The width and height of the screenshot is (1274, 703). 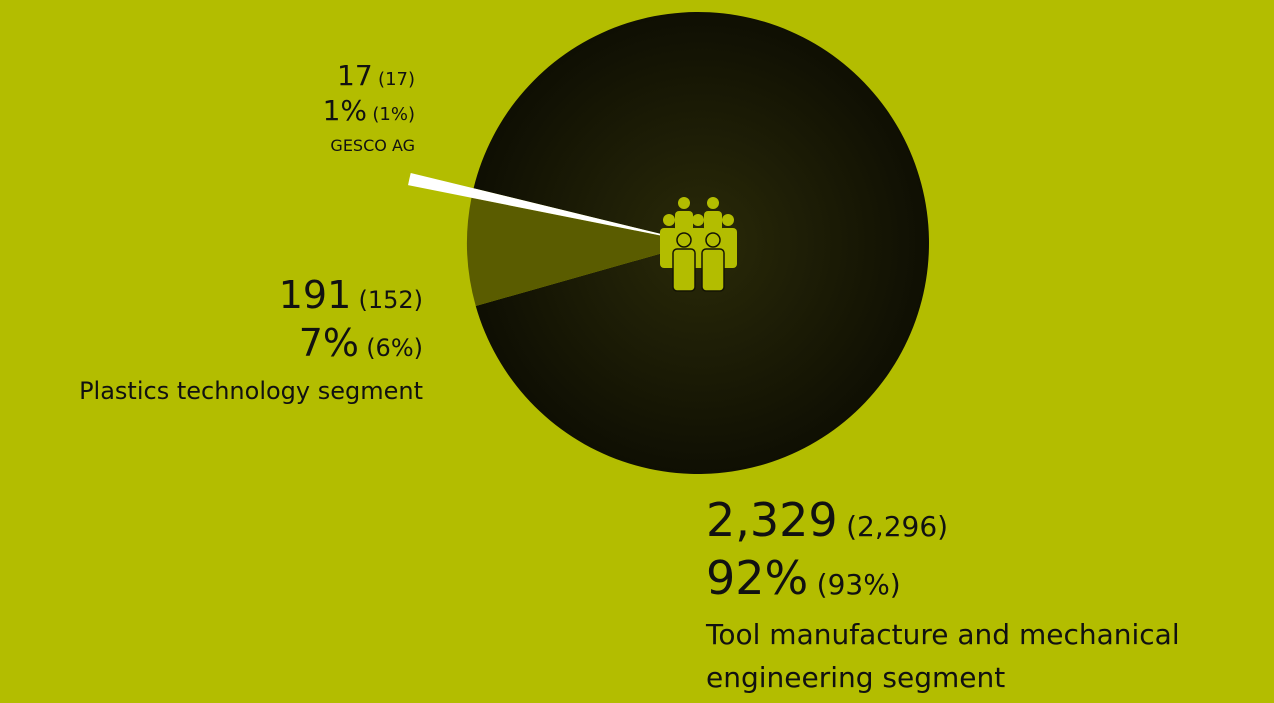 I want to click on value-label: 17, so click(x=355, y=75).